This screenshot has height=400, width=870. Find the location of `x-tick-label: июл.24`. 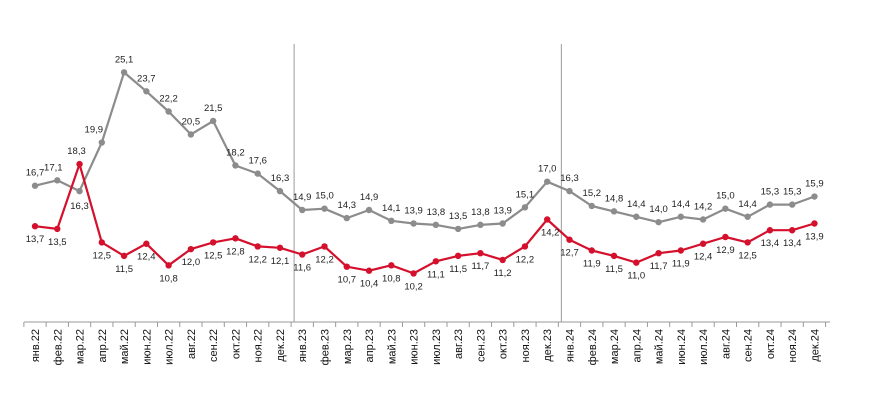

x-tick-label: июл.24 is located at coordinates (704, 347).